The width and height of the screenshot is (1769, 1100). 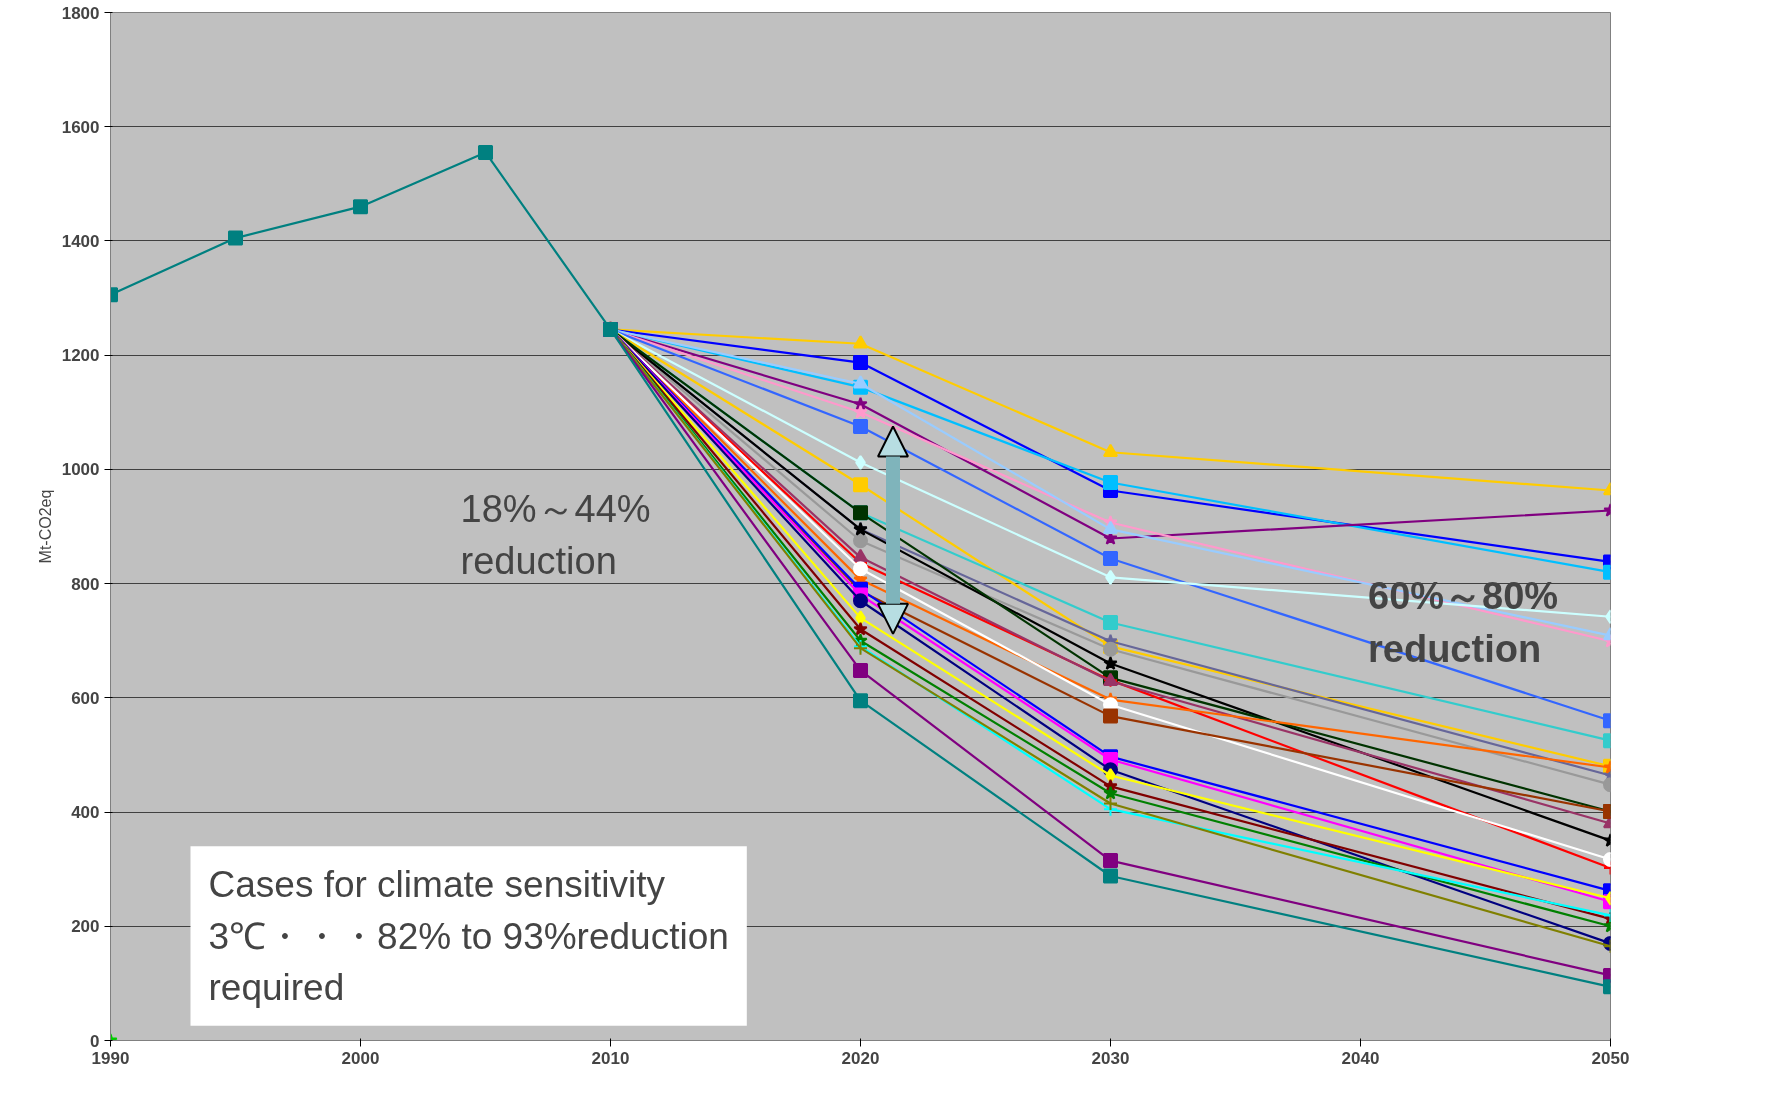 I want to click on y-axis-title: Mt-CO2eq, so click(x=45, y=526).